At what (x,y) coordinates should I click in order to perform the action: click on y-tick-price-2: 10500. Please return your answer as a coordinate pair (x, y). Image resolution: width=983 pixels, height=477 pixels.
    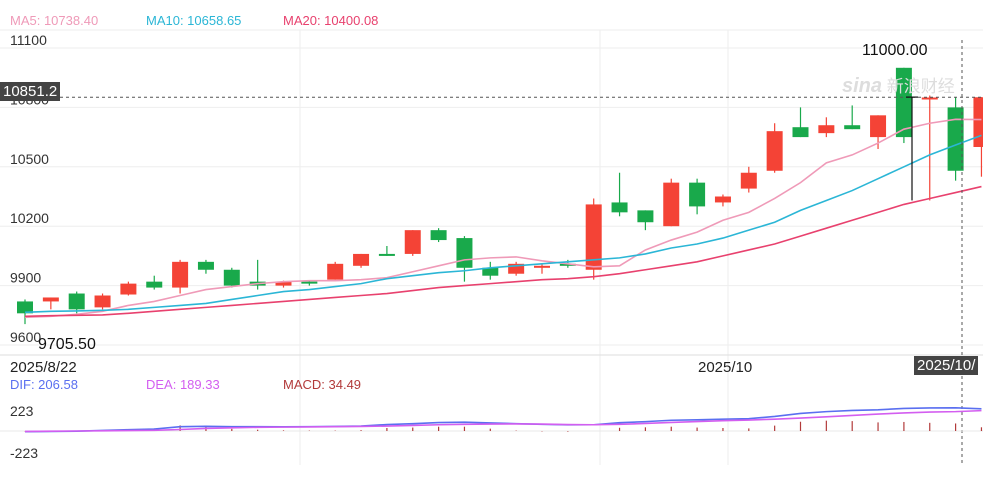
    Looking at the image, I should click on (29, 159).